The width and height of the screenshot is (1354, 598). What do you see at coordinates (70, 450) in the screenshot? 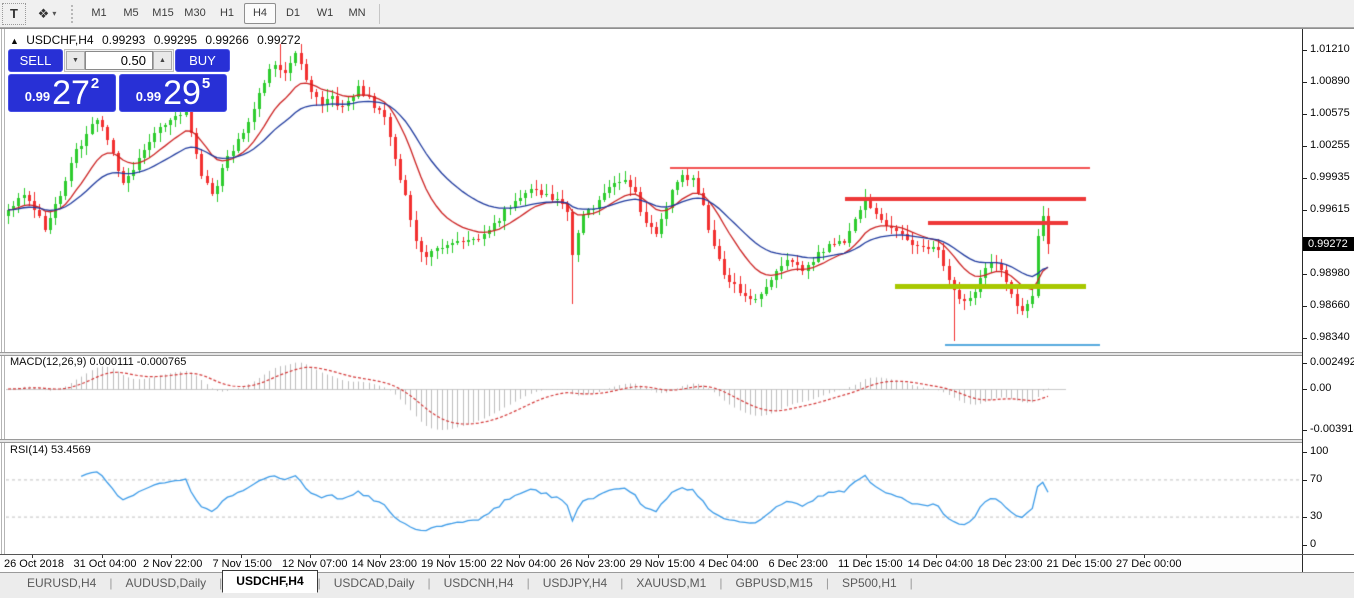
I see `rsi-value: 53.4569` at bounding box center [70, 450].